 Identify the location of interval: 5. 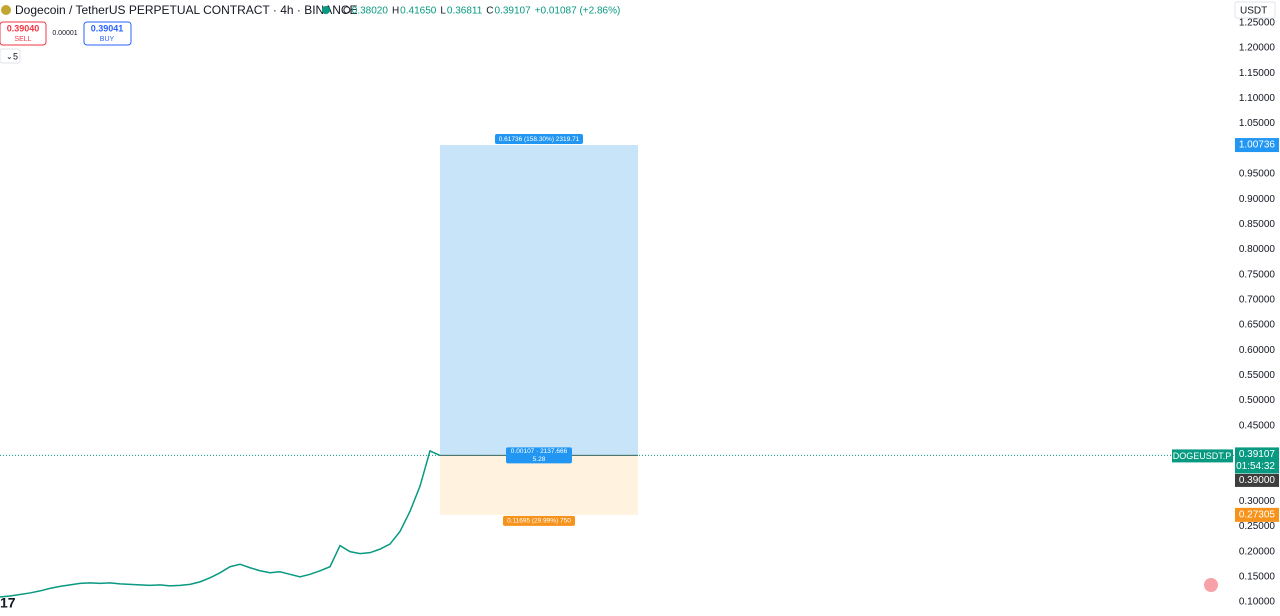
(15, 56).